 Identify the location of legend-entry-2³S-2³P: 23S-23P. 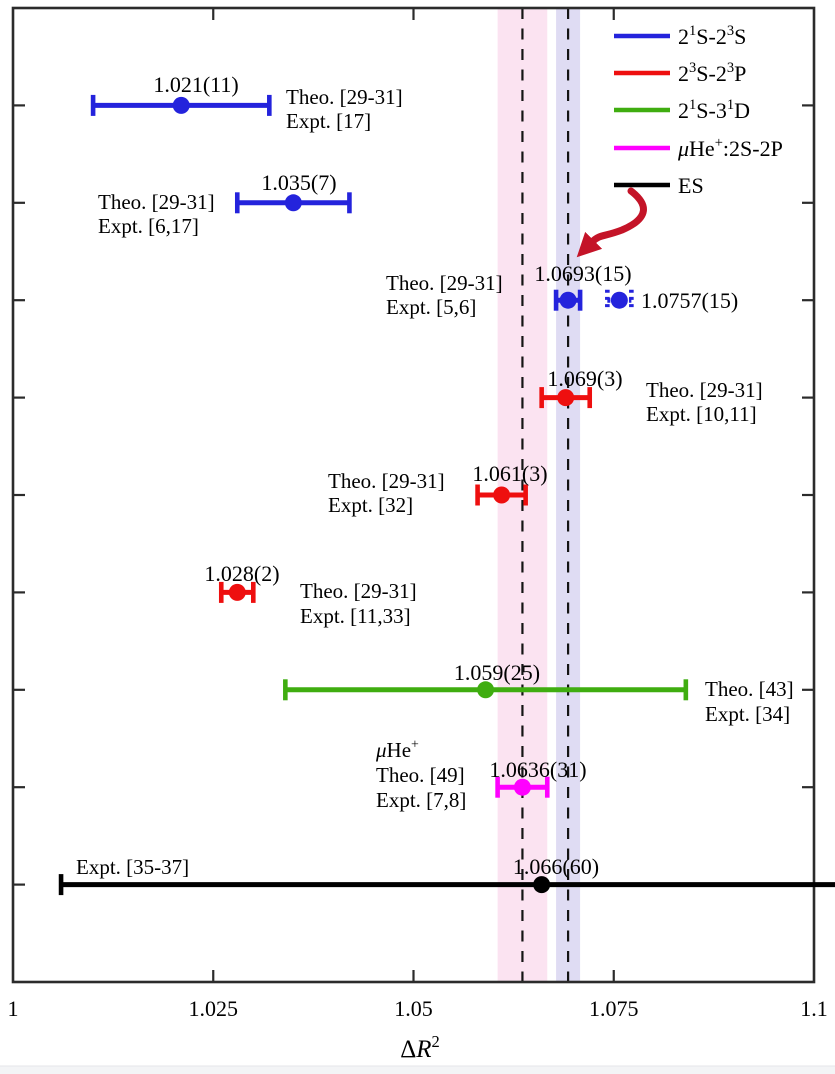
(680, 73).